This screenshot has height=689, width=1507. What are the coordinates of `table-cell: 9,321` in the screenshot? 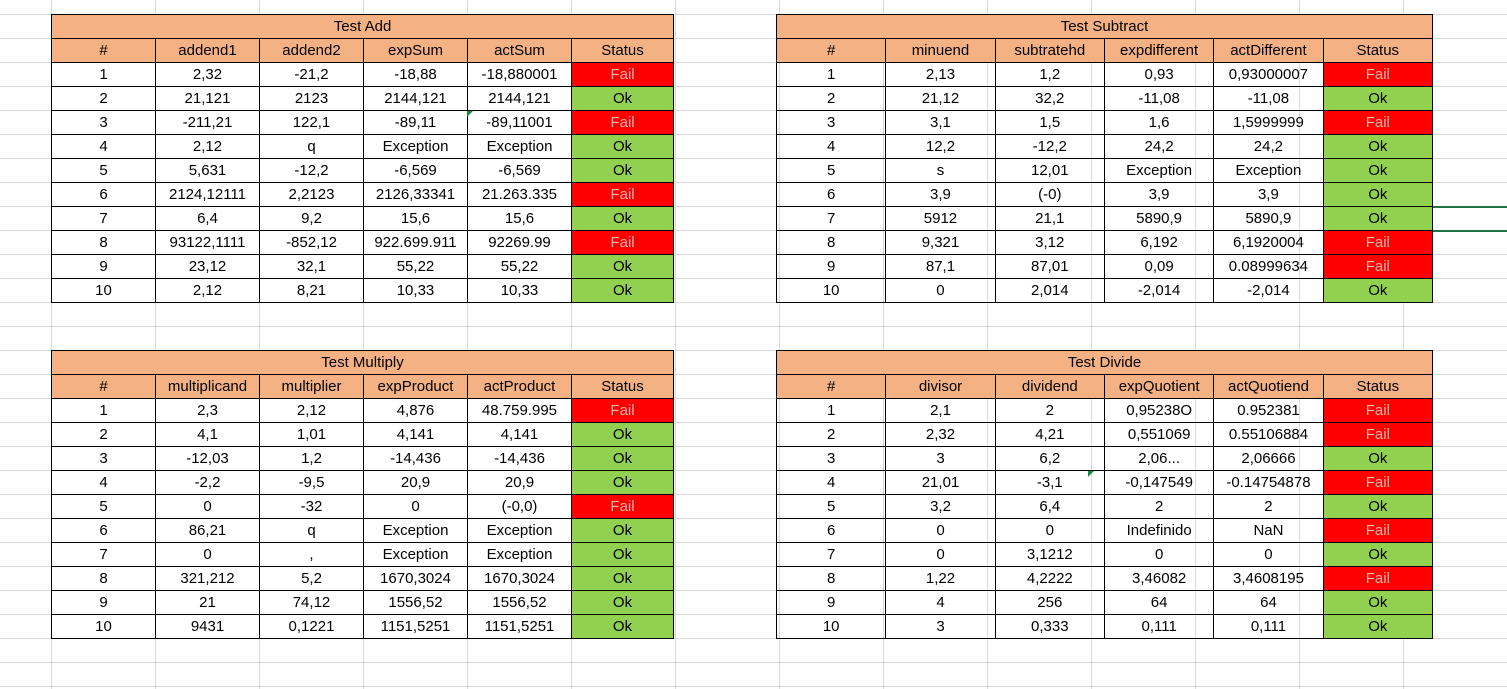 It's located at (940, 242).